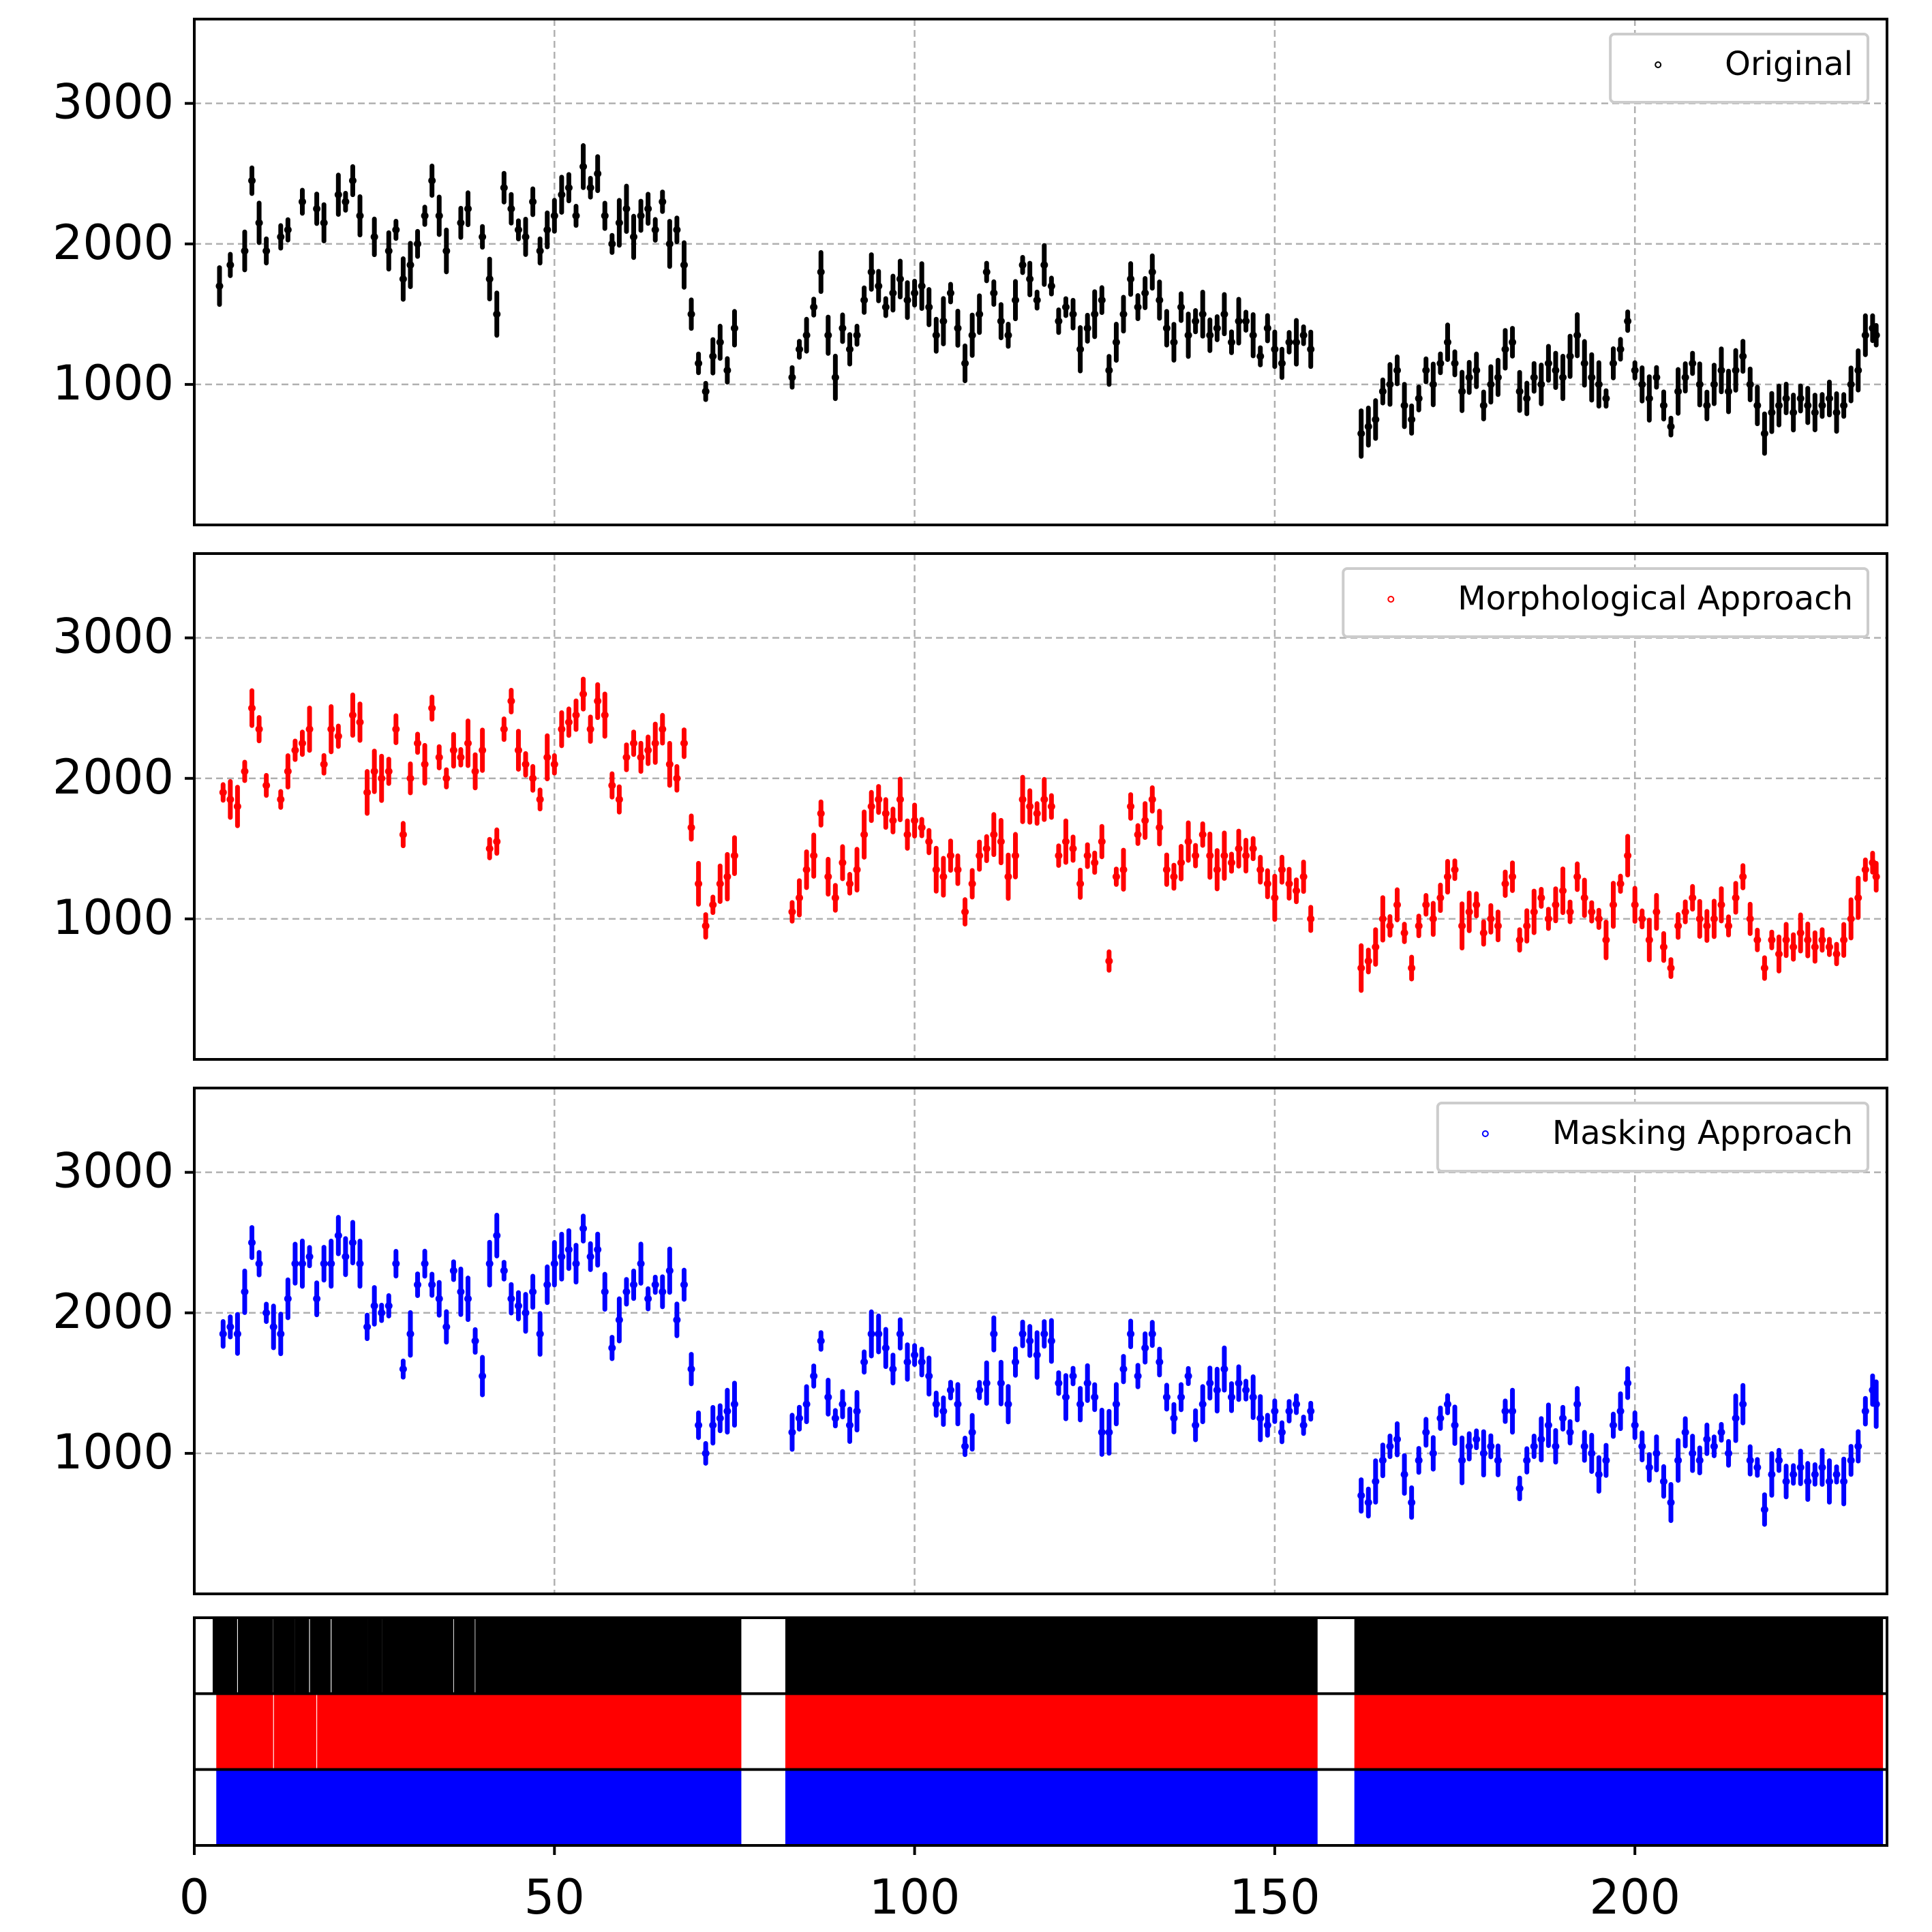 This screenshot has height=1932, width=1932. What do you see at coordinates (930, 1885) in the screenshot?
I see `x-ticks: 0 50 100 150 200` at bounding box center [930, 1885].